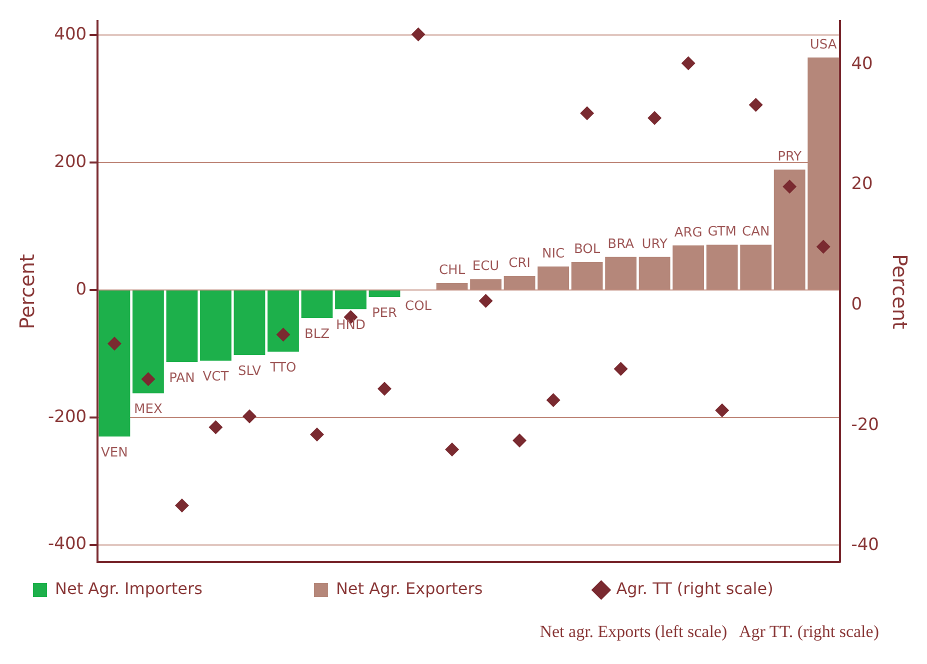 The width and height of the screenshot is (927, 664). What do you see at coordinates (250, 371) in the screenshot?
I see `x-tick-label: SLV` at bounding box center [250, 371].